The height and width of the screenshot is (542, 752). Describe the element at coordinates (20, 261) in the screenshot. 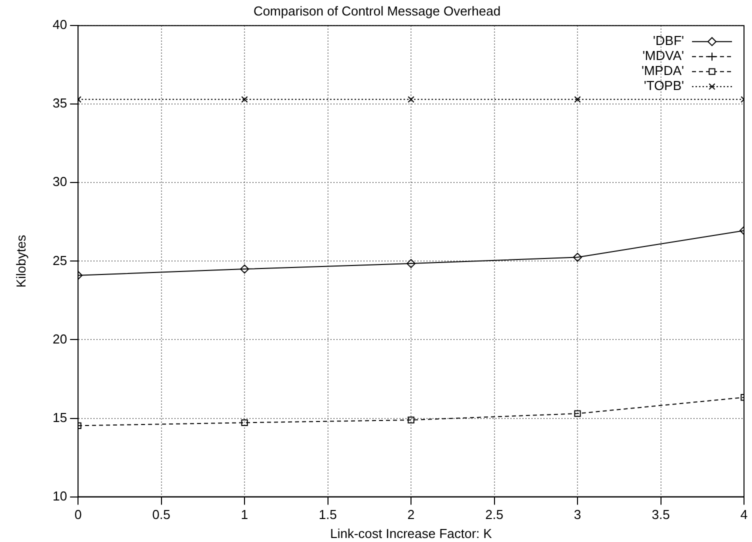

I see `y-axis-title: Kilobytes` at that location.